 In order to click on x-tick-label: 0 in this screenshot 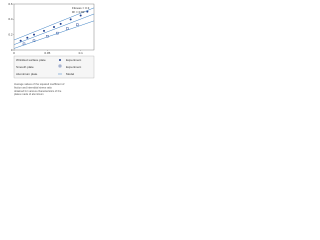, I will do `click(14, 53)`.